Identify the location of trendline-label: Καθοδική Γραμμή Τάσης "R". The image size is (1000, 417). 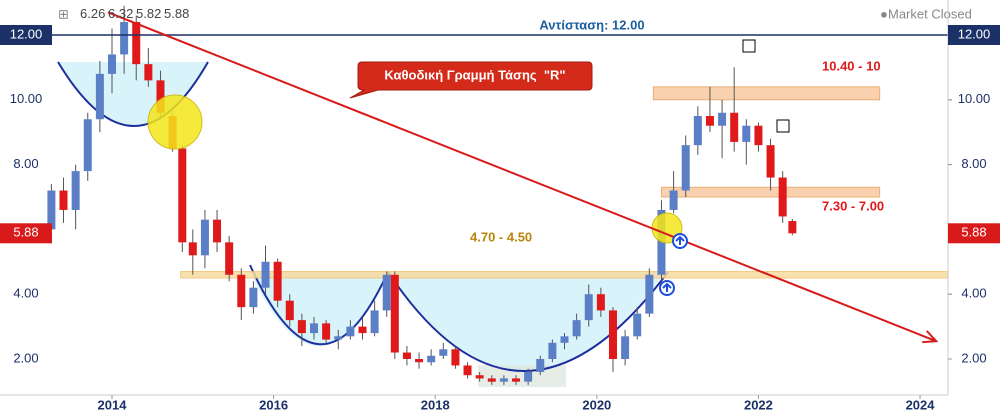
(474, 74).